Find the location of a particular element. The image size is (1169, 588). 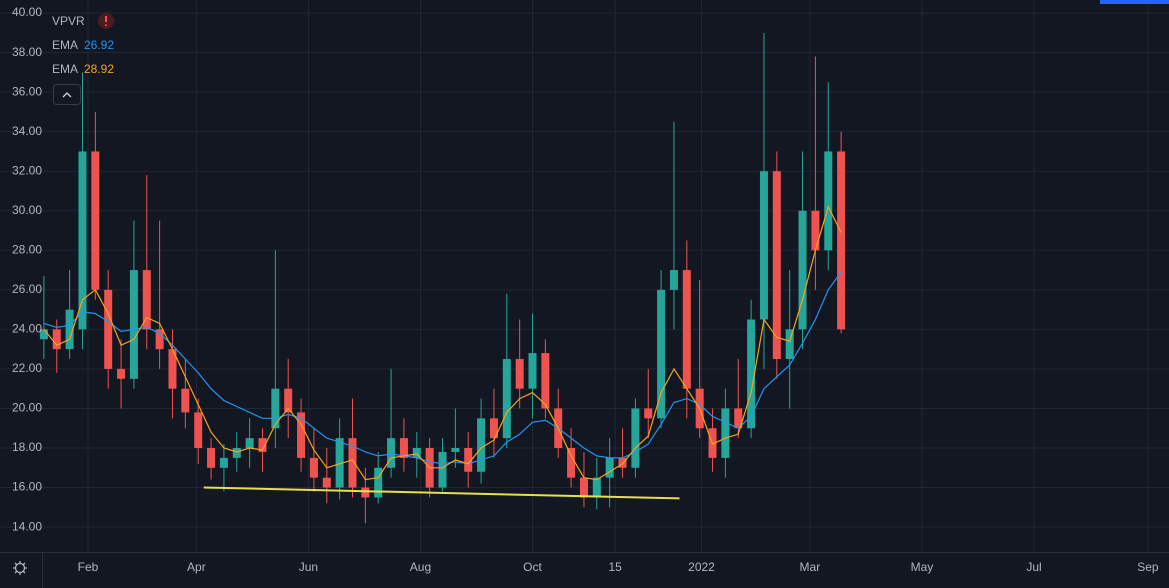

y-tick-label: 30.00 is located at coordinates (27, 210).